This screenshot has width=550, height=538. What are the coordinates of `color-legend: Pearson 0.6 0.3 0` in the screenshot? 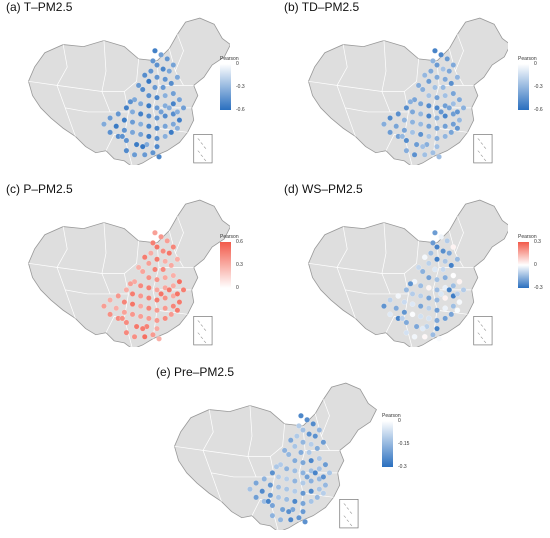 It's located at (237, 263).